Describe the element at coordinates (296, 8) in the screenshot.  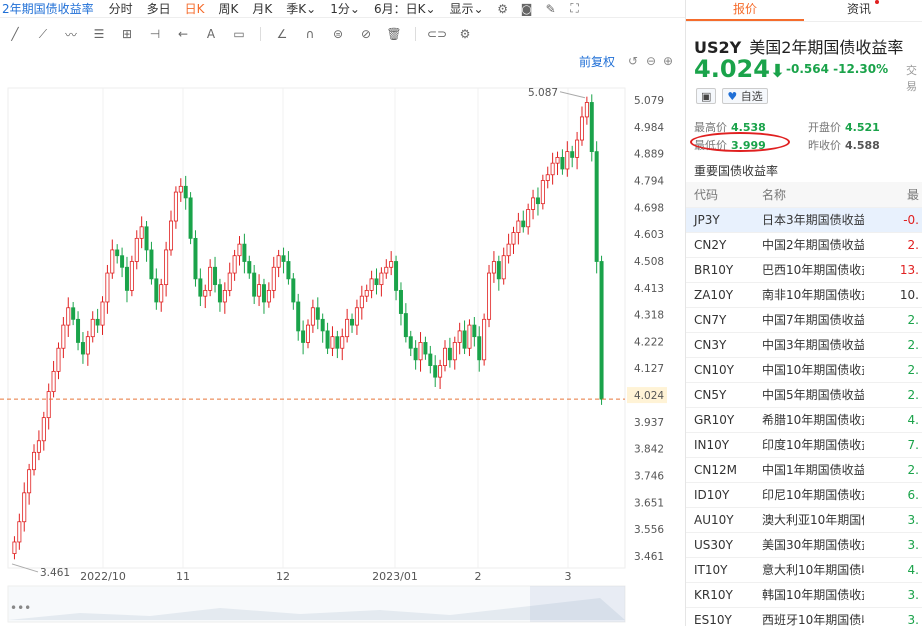
I see `quarterly-label: 季K` at that location.